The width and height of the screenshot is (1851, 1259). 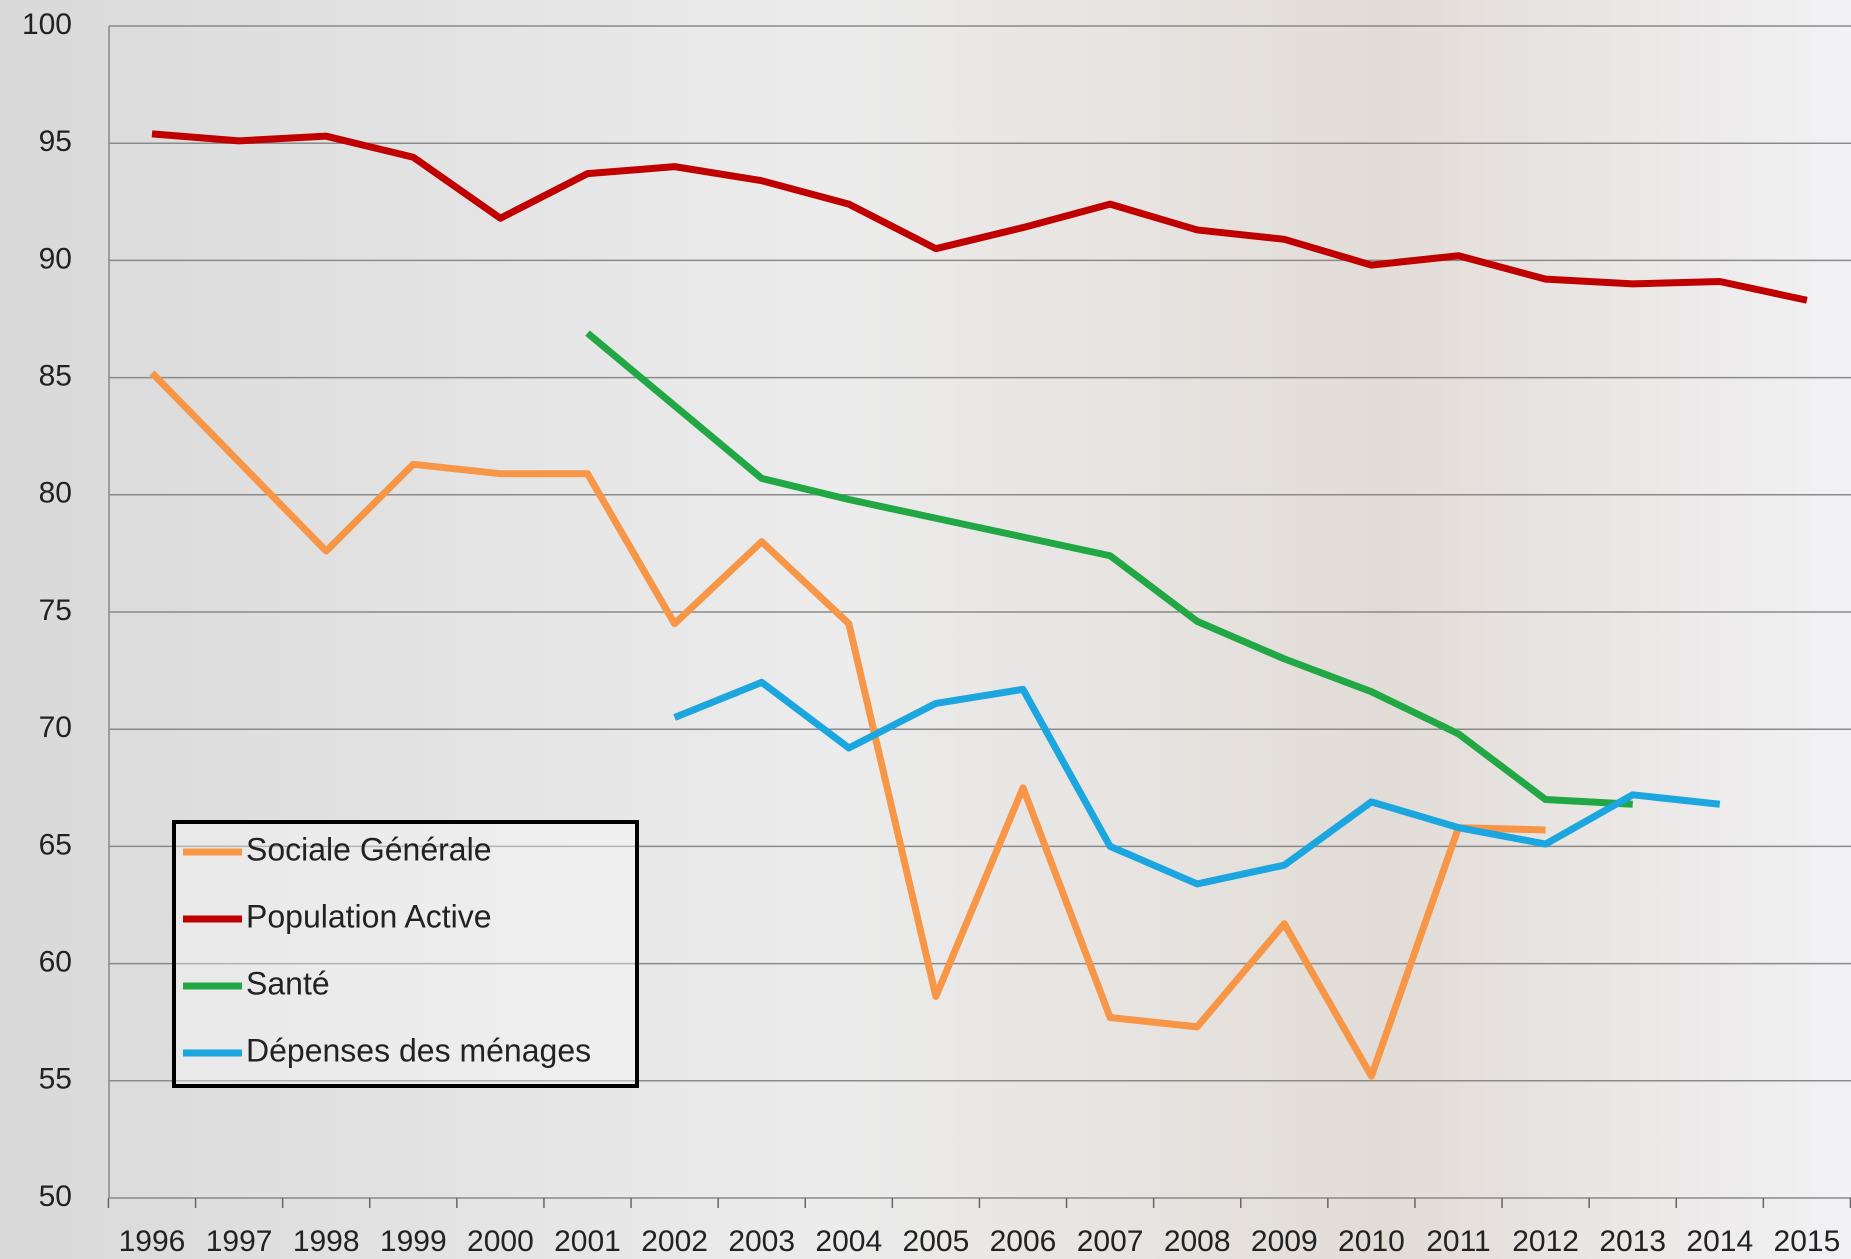 I want to click on x-tick-label: 2001, so click(x=587, y=1241).